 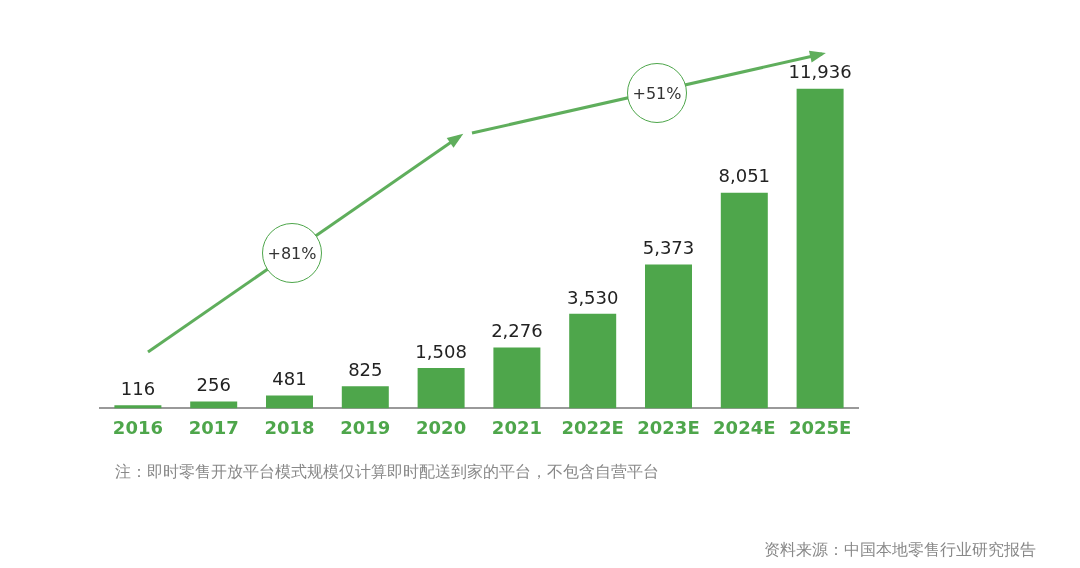 I want to click on x-tick-label: 2016, so click(x=137, y=427).